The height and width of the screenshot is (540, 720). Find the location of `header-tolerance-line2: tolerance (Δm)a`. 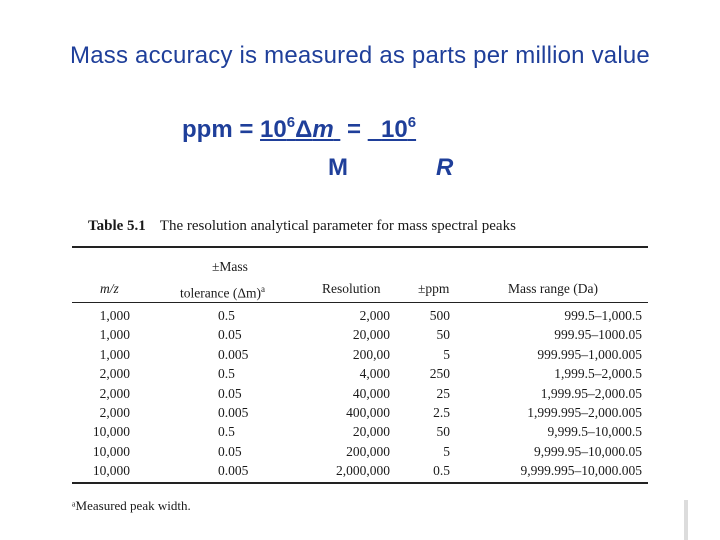

header-tolerance-line2: tolerance (Δm)a is located at coordinates (223, 292).